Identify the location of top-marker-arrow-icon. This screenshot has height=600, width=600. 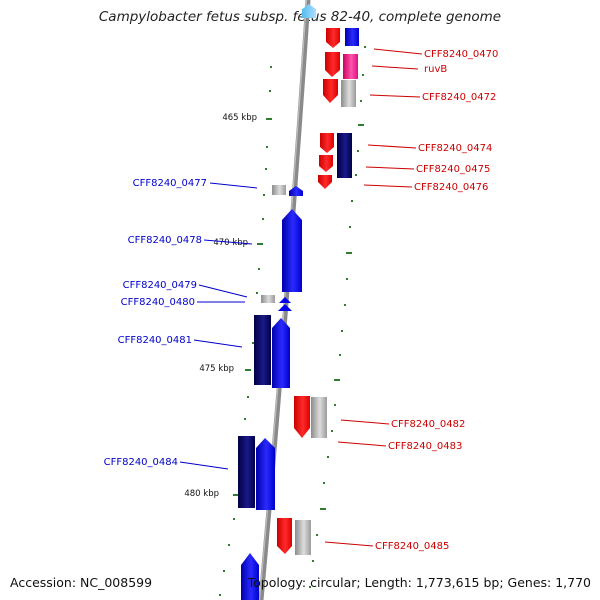
(309, 7).